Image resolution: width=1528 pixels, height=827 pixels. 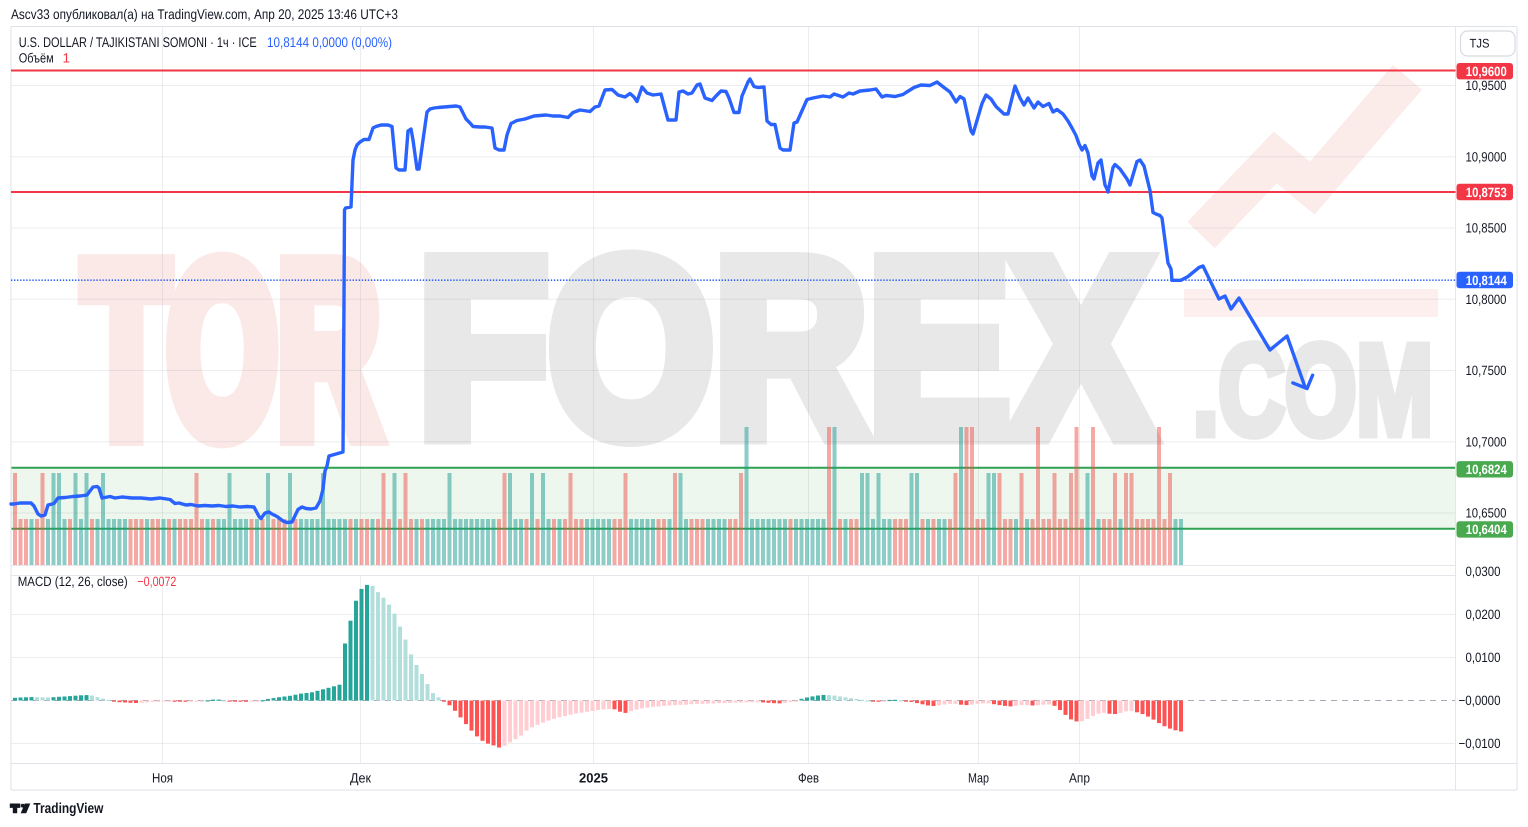 I want to click on svg-text: MACD (12, 26, close), so click(x=73, y=581).